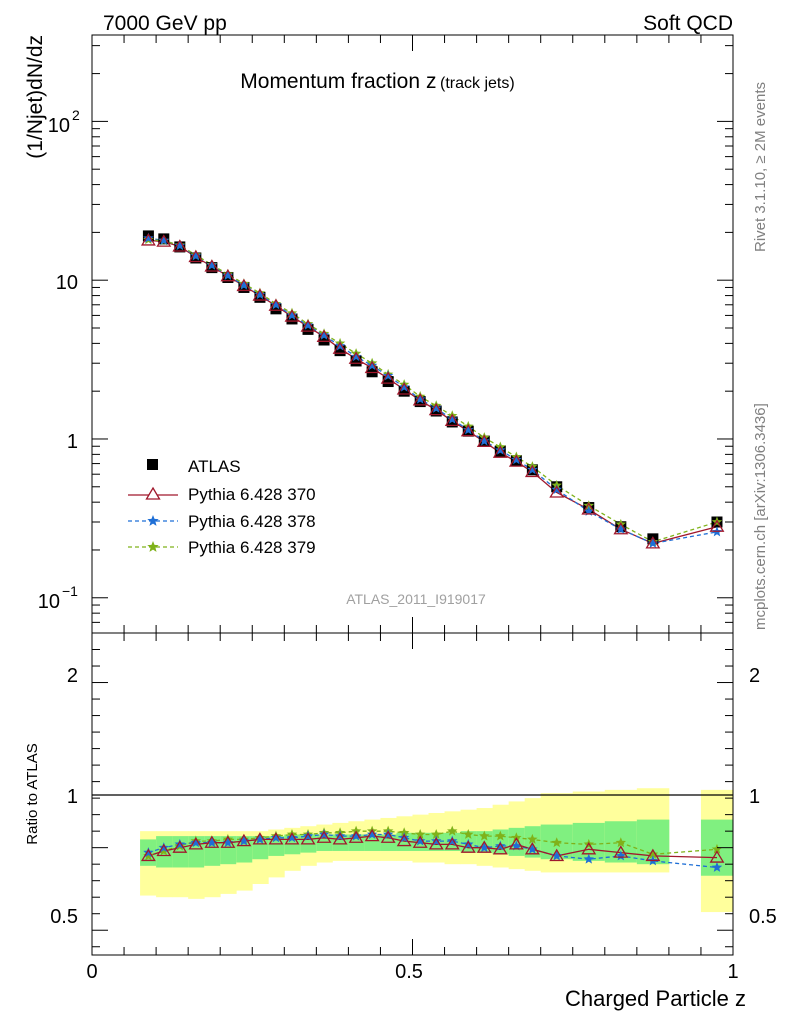 This screenshot has height=1024, width=786. Describe the element at coordinates (152, 464) in the screenshot. I see `legend-marker-atlas` at that location.